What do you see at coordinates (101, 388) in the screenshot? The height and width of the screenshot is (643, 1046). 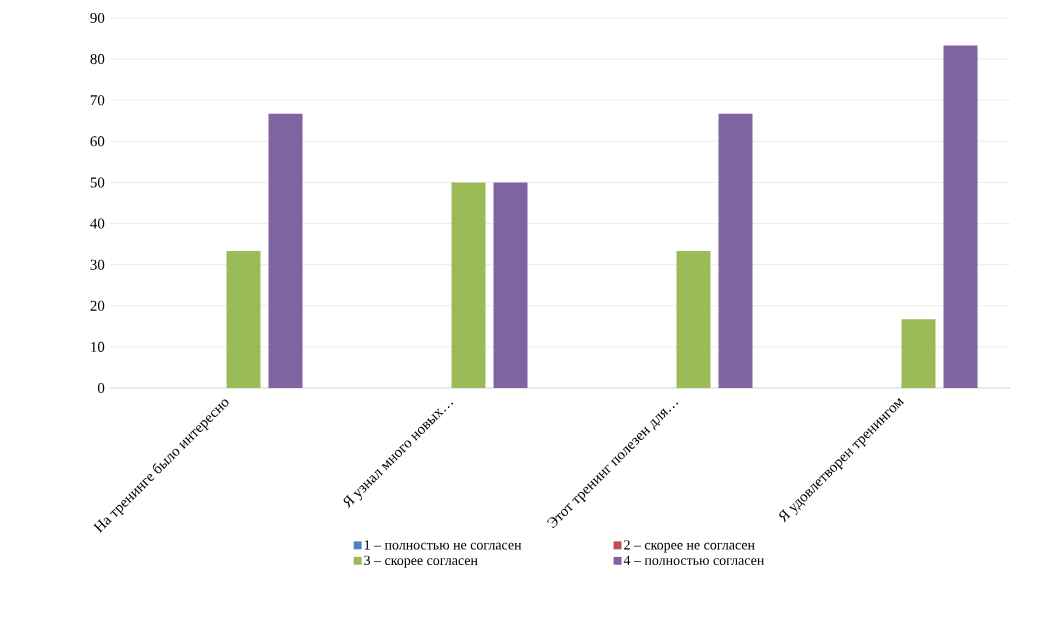 I see `y-tick-label: 0` at bounding box center [101, 388].